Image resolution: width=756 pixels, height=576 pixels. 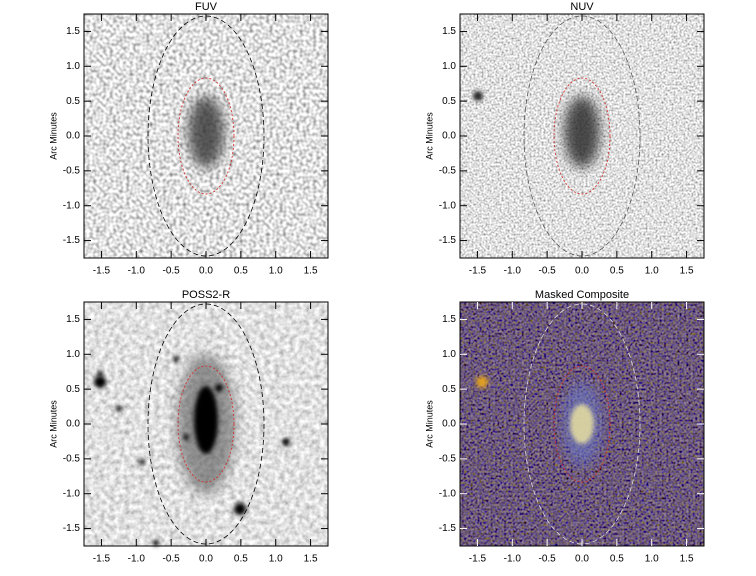 I want to click on panel-title: FUV, so click(x=206, y=7).